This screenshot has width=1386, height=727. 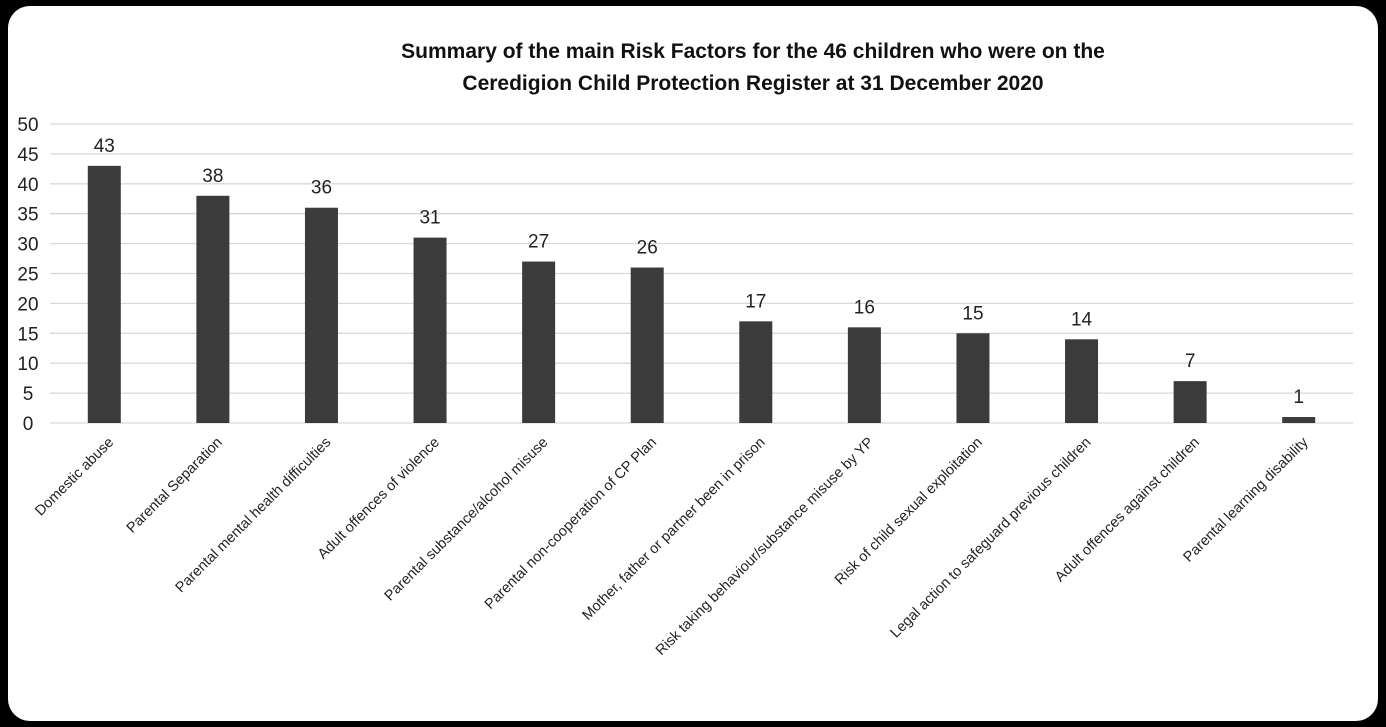 What do you see at coordinates (1247, 500) in the screenshot?
I see `category-label: Parental learning disability` at bounding box center [1247, 500].